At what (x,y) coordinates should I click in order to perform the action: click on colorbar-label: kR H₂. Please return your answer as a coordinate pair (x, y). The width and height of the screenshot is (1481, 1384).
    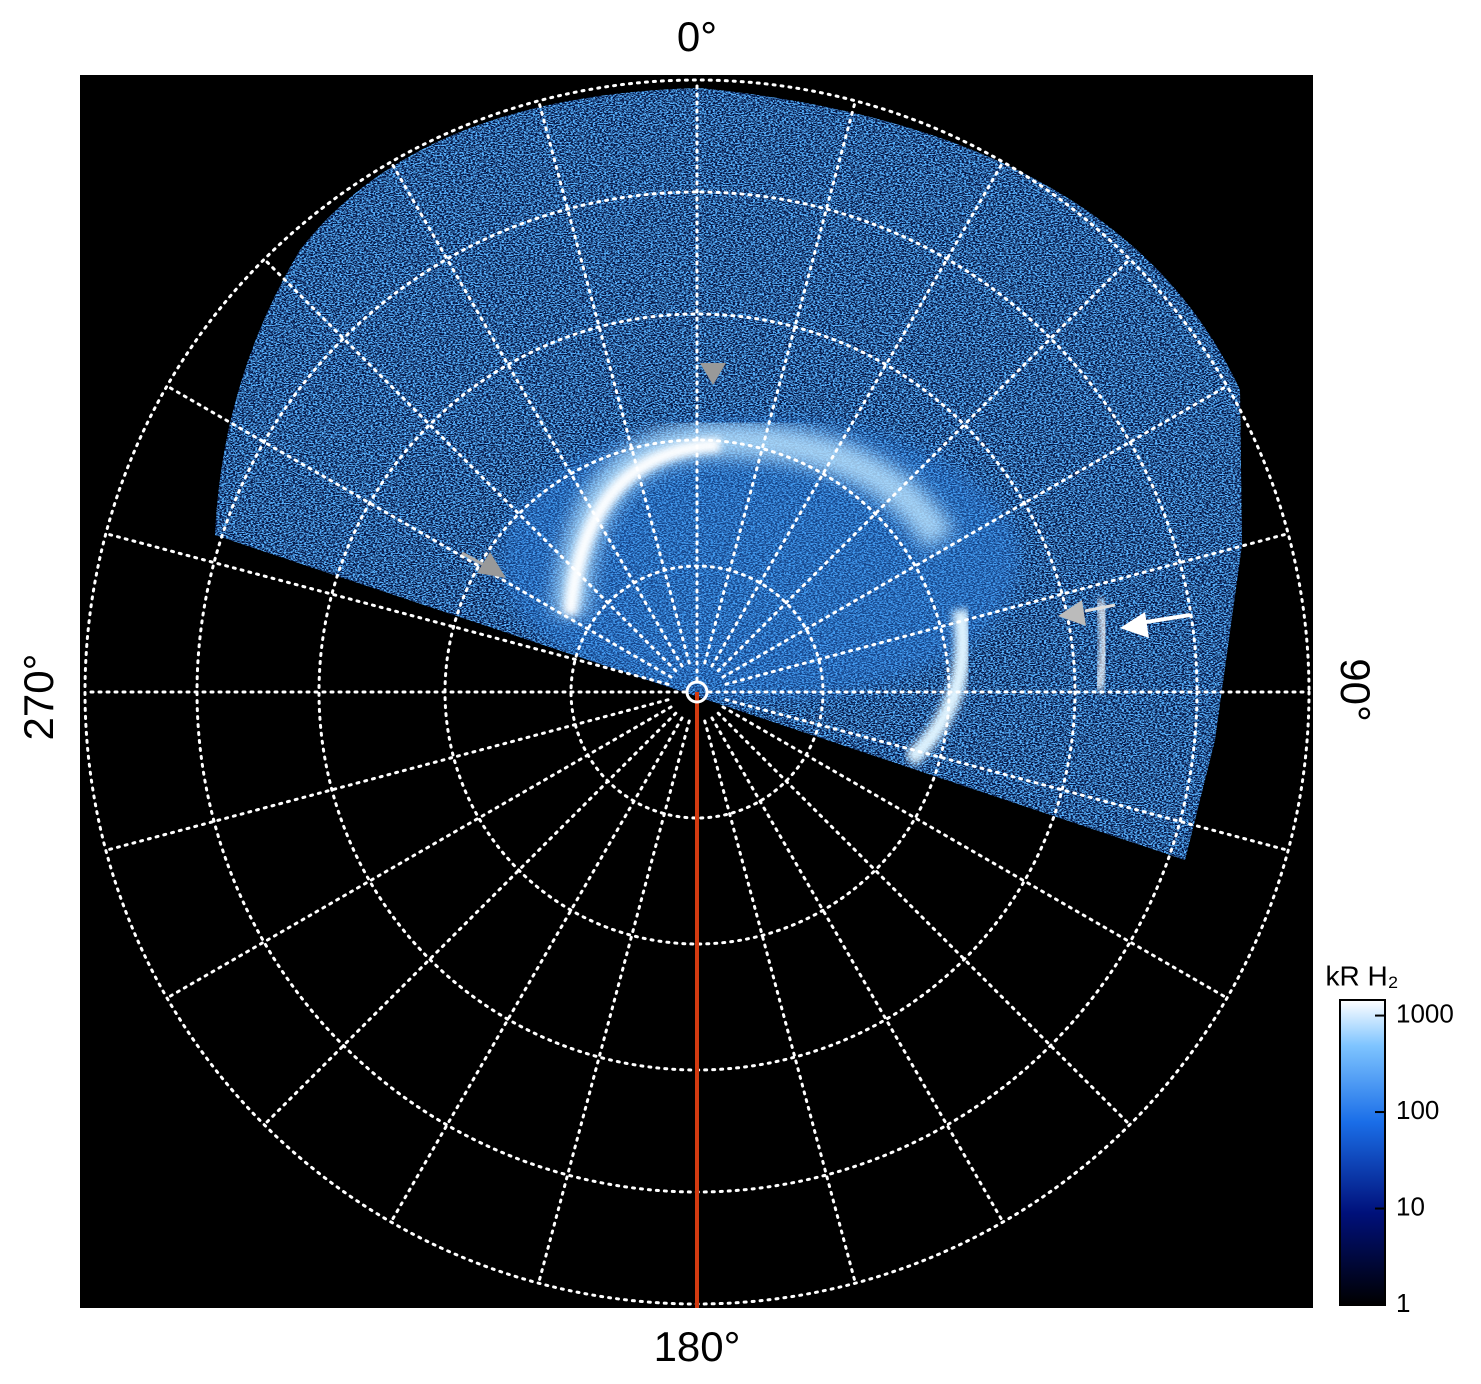
    Looking at the image, I should click on (1361, 975).